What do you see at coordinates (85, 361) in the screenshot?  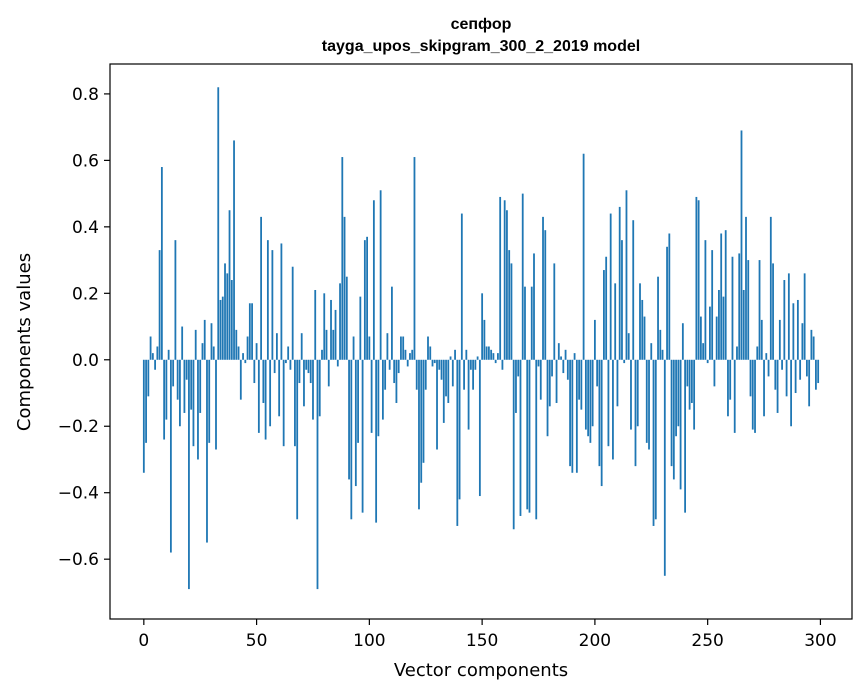 I see `y-tick-label: 0.0` at bounding box center [85, 361].